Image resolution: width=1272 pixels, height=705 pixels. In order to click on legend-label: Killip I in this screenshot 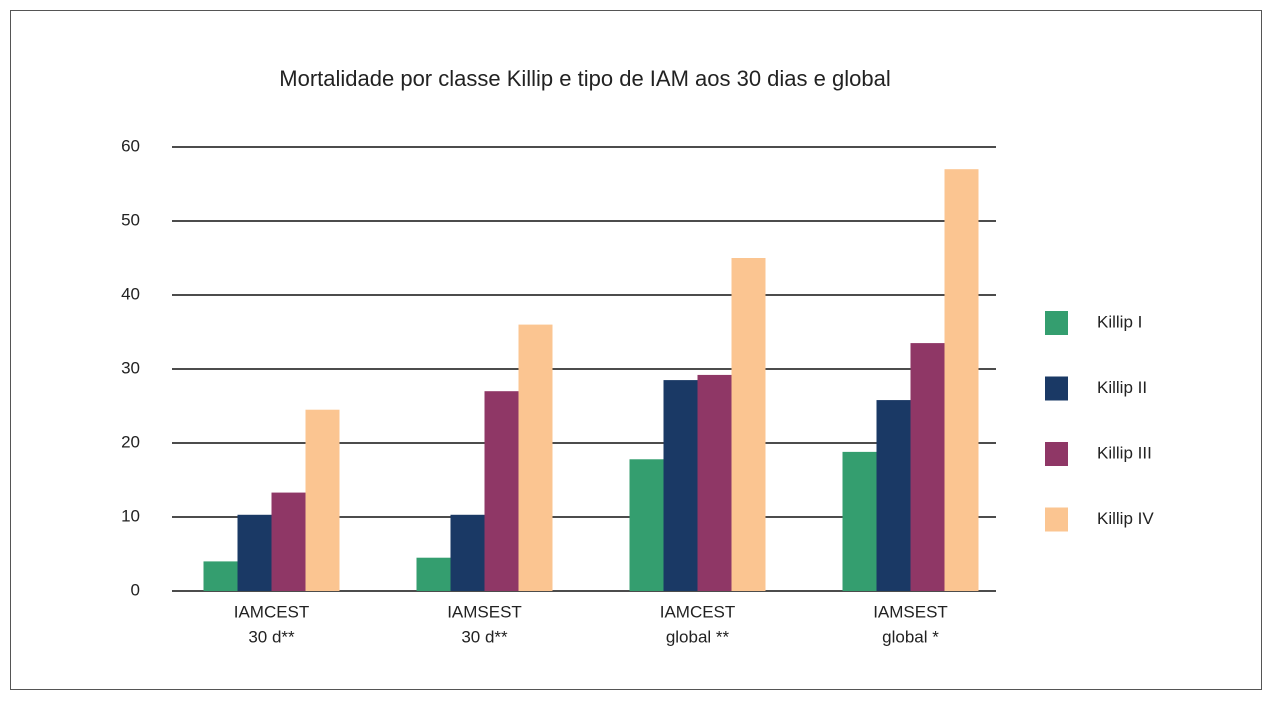, I will do `click(1119, 321)`.